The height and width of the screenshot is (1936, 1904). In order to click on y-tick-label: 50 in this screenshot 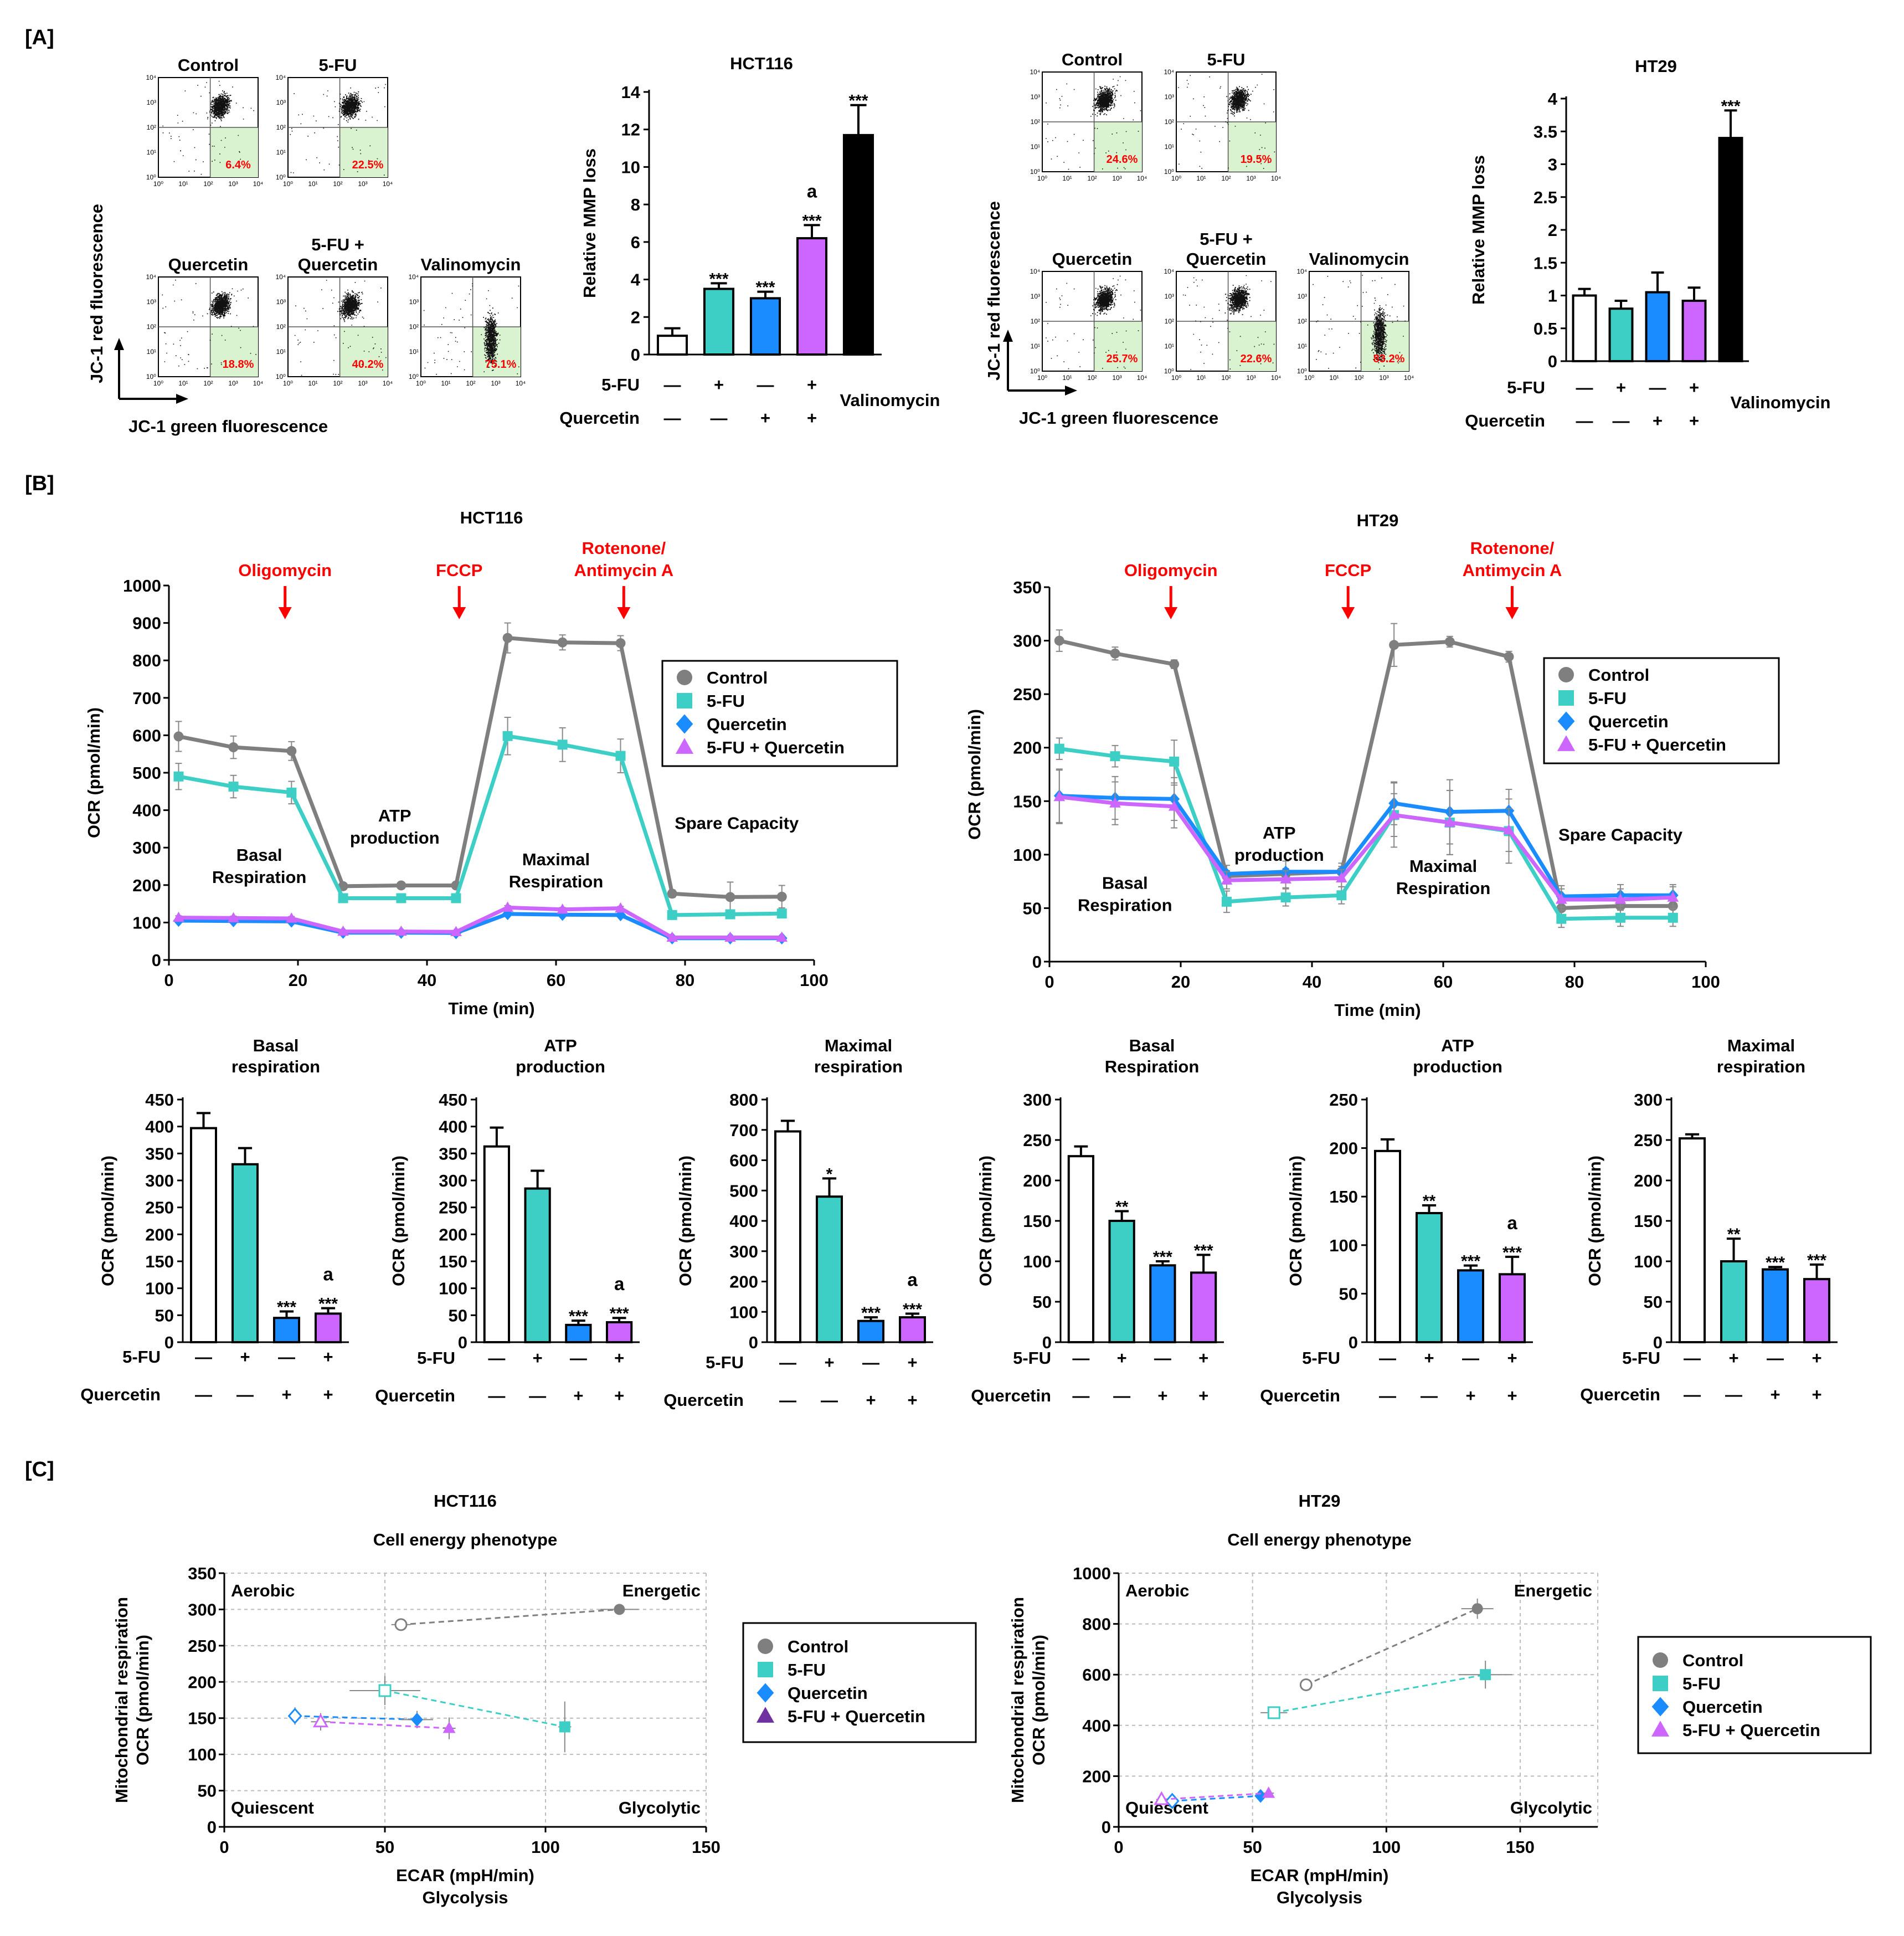, I will do `click(458, 1315)`.